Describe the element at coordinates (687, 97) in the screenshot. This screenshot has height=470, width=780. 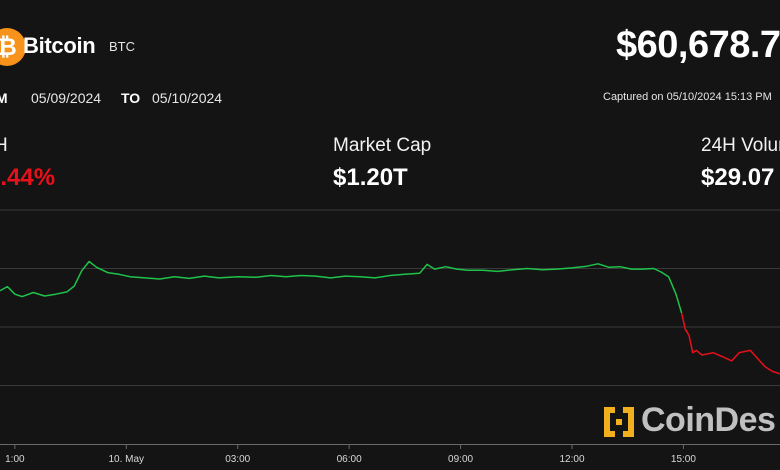
I see `captured-timestamp: Captured on 05/10/2024 15:13 PM` at that location.